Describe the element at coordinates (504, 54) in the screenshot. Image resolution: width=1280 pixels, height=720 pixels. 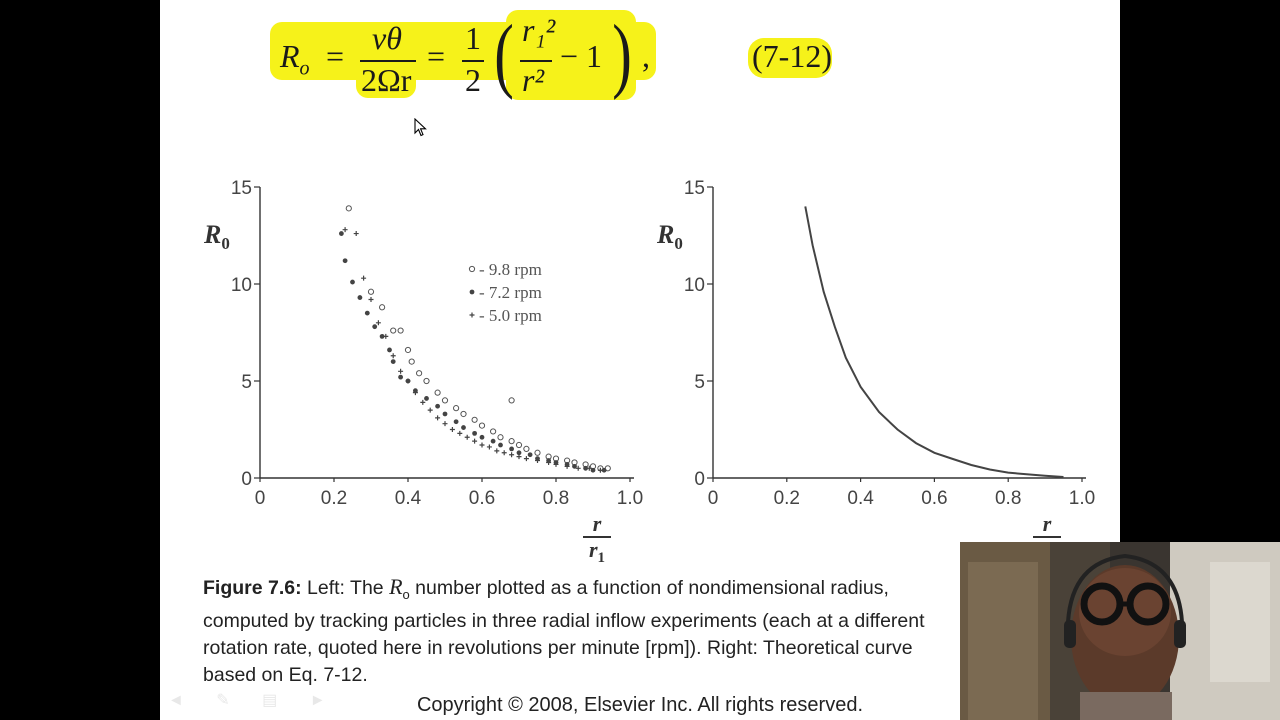
I see `eq-left-paren: (` at that location.